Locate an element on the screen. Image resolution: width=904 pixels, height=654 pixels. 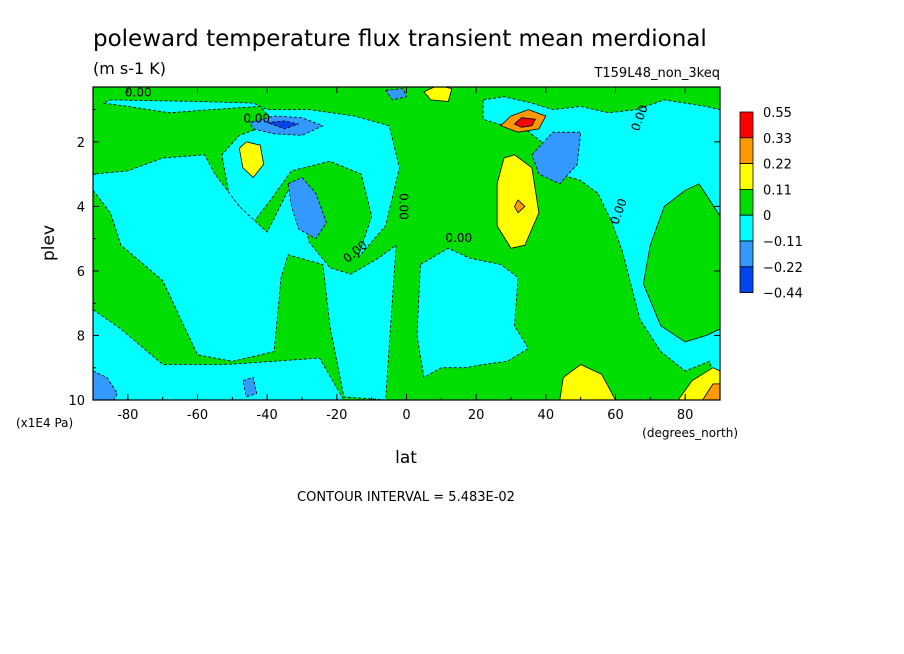
y-tick-label: 4 is located at coordinates (81, 207).